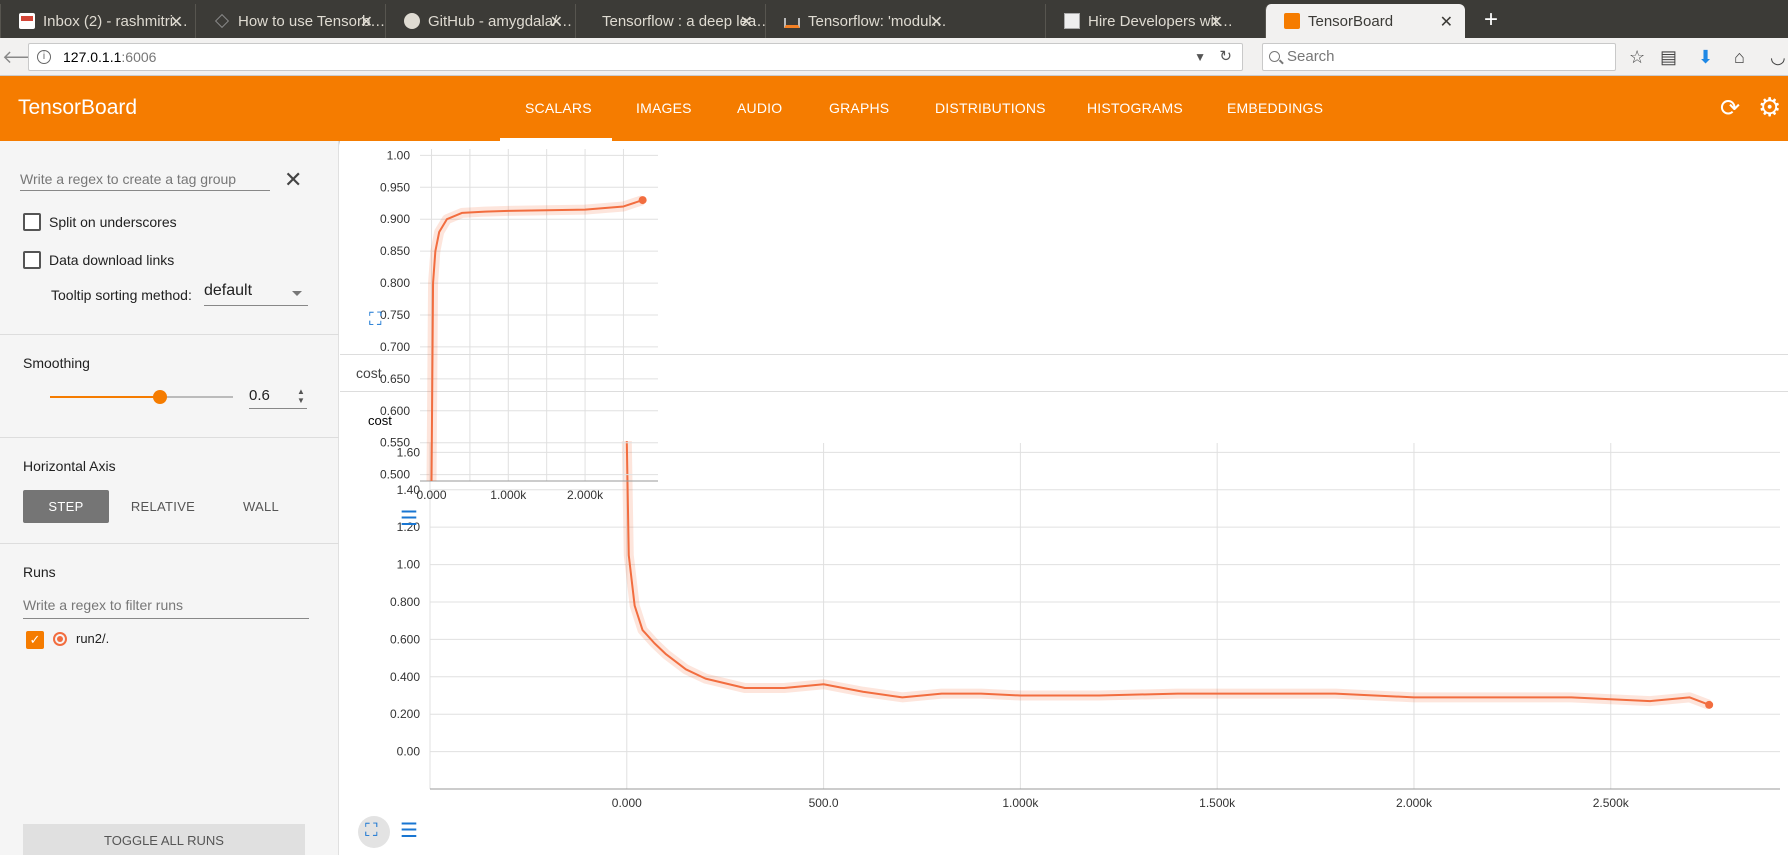 The image size is (1788, 855). What do you see at coordinates (297, 293) in the screenshot?
I see `caret-down-icon` at bounding box center [297, 293].